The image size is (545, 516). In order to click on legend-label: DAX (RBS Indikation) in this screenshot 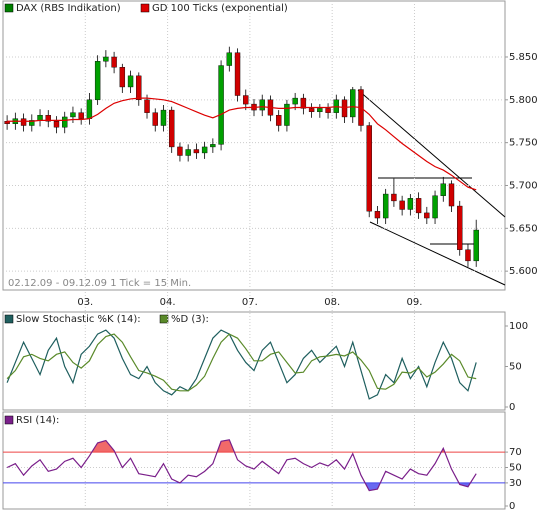, I will do `click(68, 8)`.